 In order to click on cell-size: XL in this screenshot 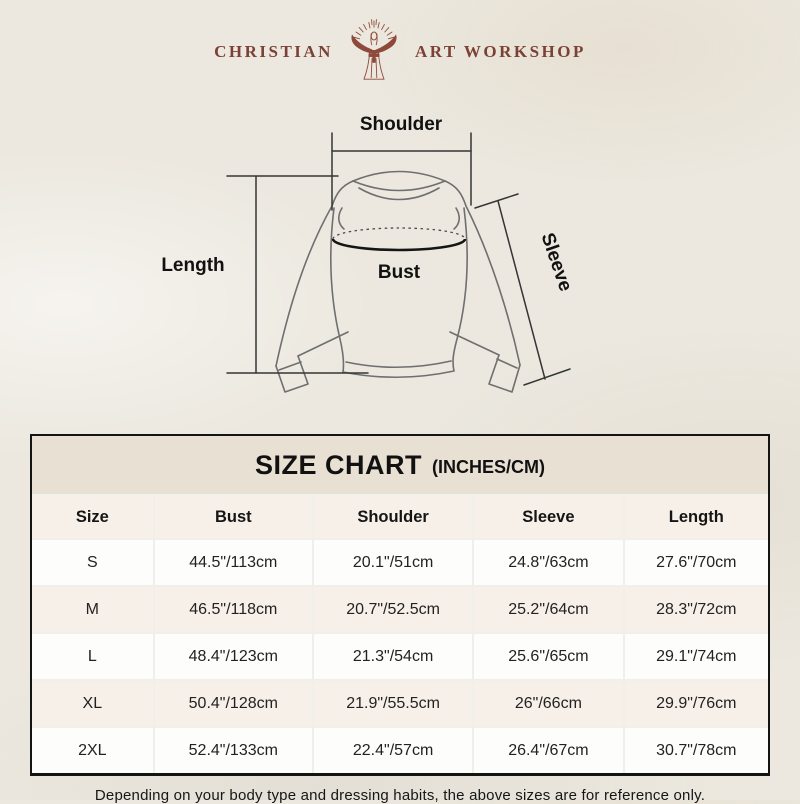, I will do `click(92, 703)`.